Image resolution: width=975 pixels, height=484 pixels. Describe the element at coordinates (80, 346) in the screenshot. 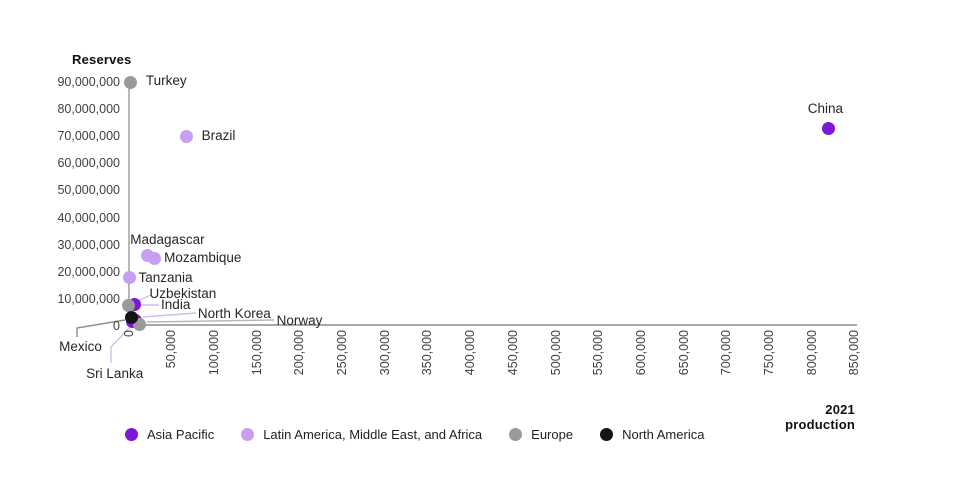

I see `point-label-mexico: Mexico` at that location.